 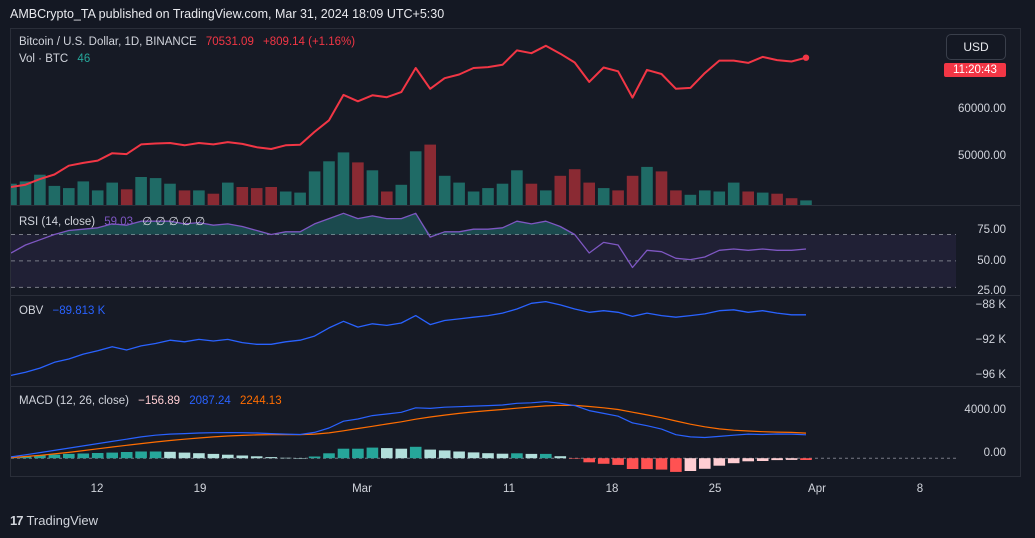 I want to click on rsi-tick-25: 25.00, so click(x=991, y=291).